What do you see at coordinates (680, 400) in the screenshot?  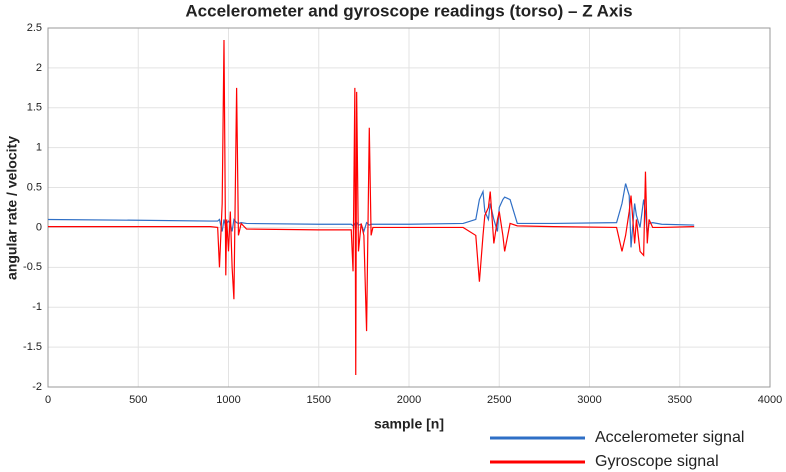 I see `x-tick-label: 3500` at bounding box center [680, 400].